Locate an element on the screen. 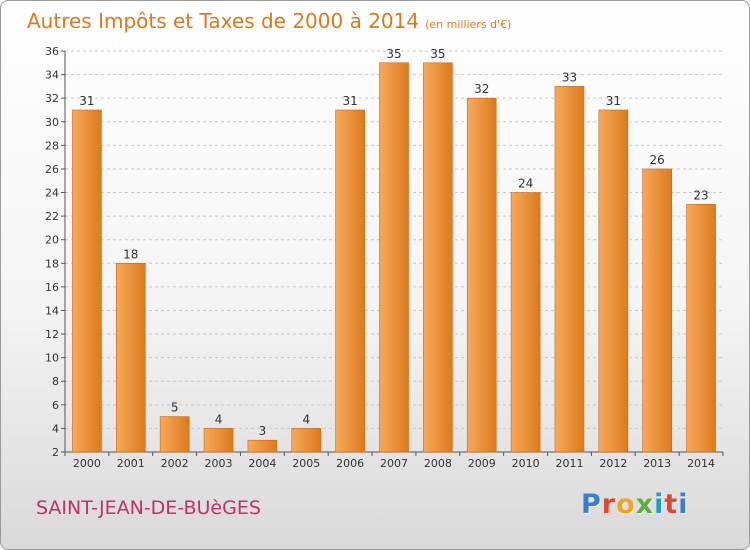 This screenshot has height=550, width=750. y-tick-label: 2 is located at coordinates (55, 452).